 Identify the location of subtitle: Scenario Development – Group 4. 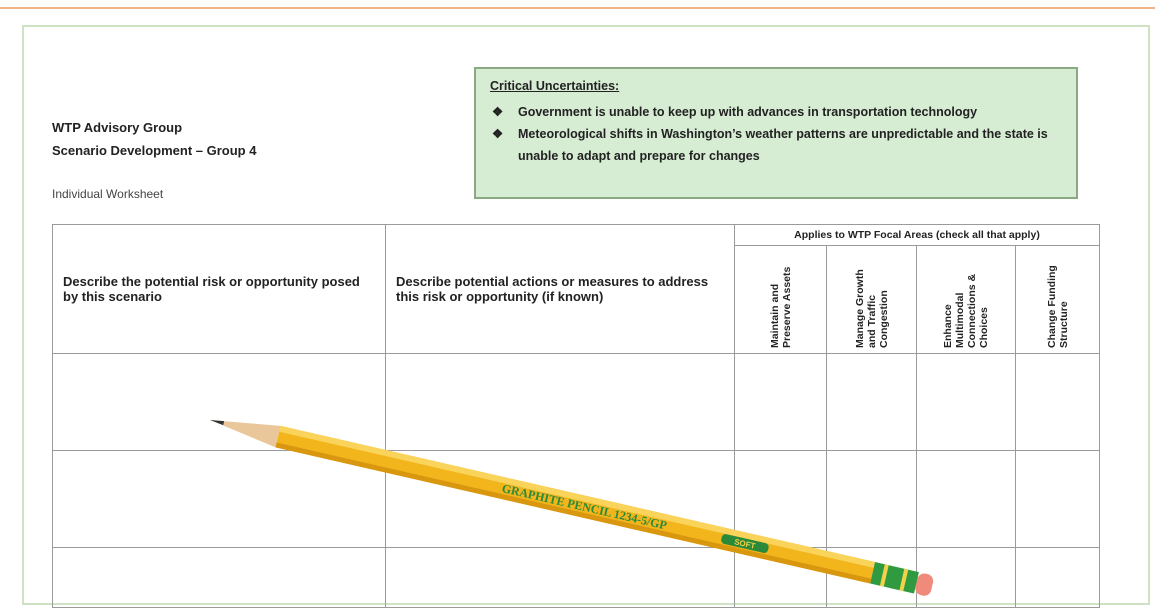
(154, 150).